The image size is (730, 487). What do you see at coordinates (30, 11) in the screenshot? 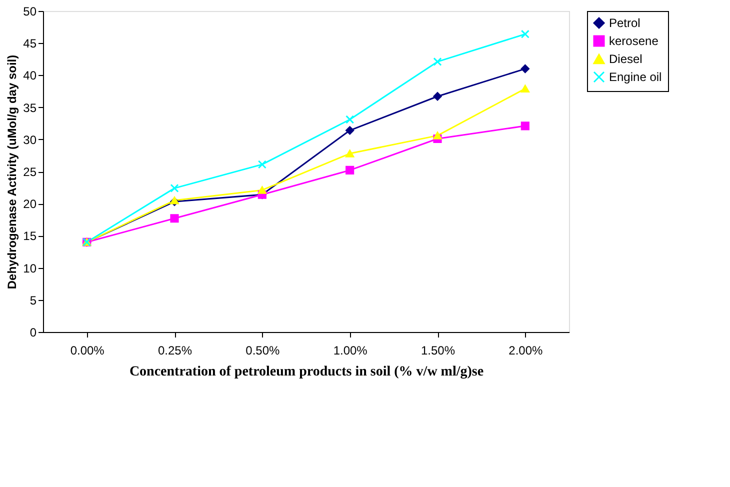
I see `y-tick-label: 50` at bounding box center [30, 11].